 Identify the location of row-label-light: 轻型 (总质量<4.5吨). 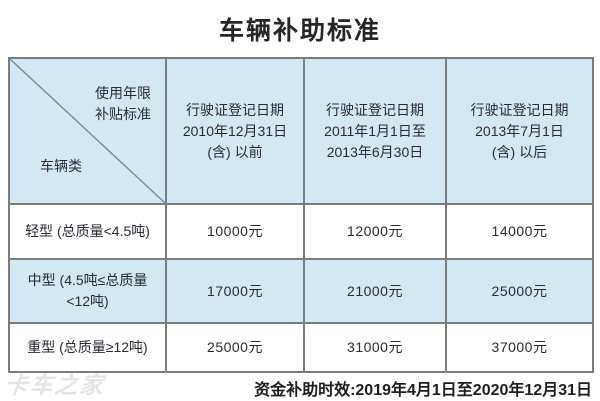
(87, 231).